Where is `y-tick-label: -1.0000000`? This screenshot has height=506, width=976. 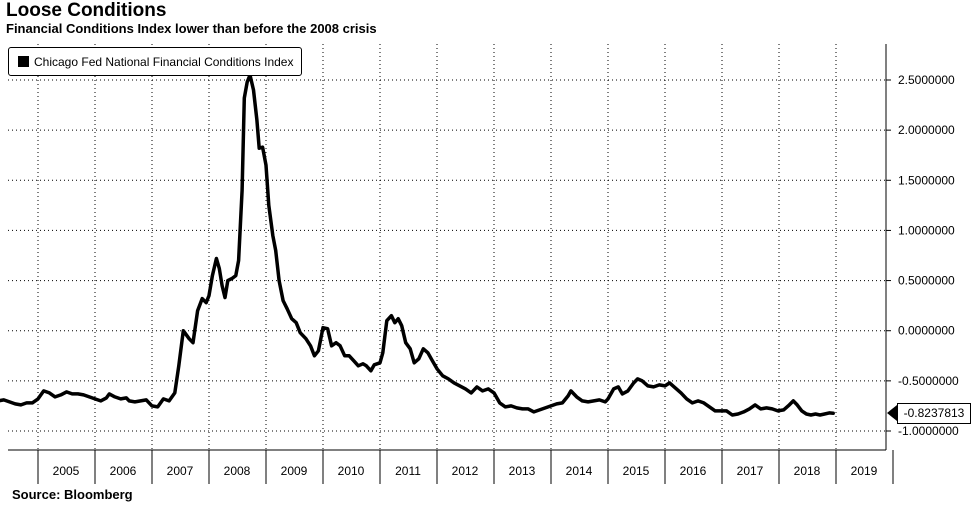 y-tick-label: -1.0000000 is located at coordinates (928, 431).